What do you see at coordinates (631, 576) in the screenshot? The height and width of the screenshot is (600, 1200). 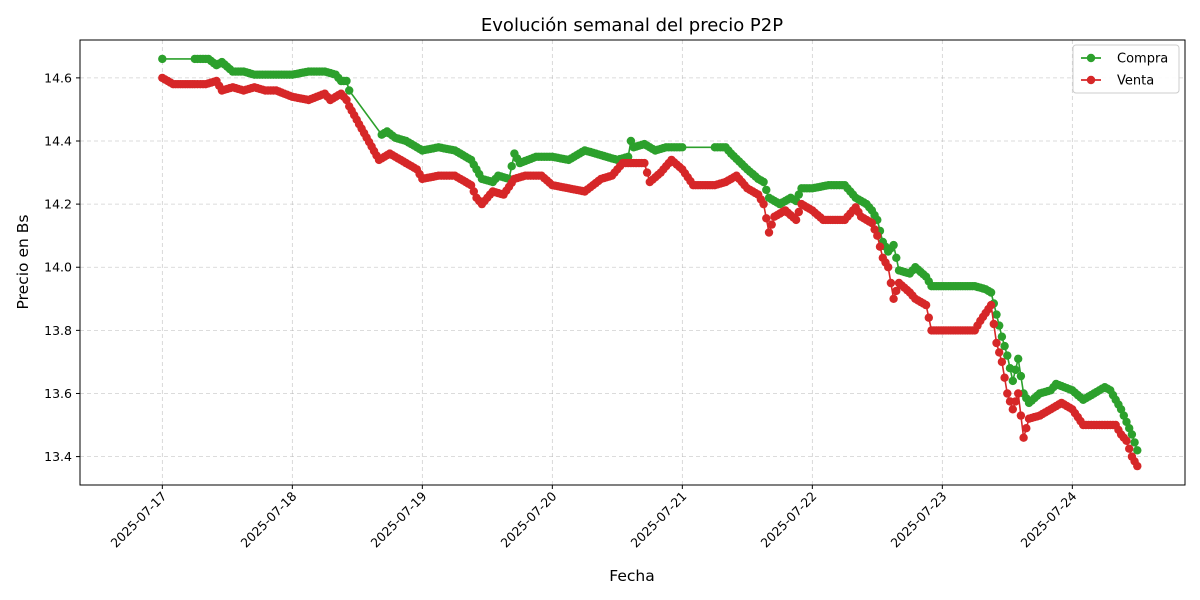 I see `x-axis-label: Fecha` at bounding box center [631, 576].